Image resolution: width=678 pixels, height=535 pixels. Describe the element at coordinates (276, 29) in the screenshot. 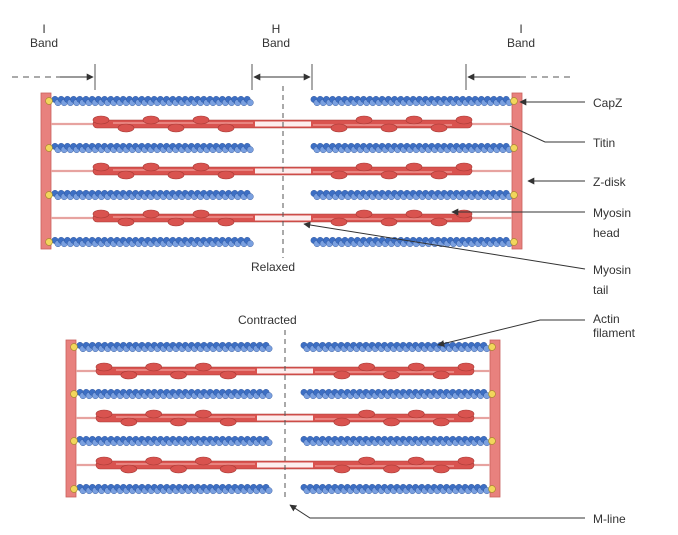

I see `h-band-line1: H` at that location.